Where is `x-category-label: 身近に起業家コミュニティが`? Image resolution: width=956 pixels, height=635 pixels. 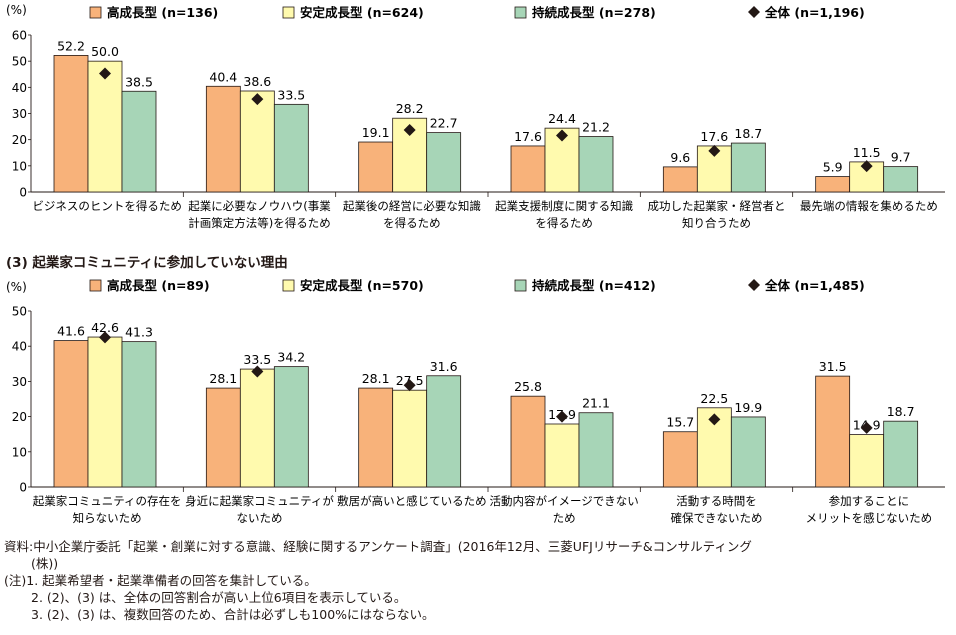
x-category-label: 身近に起業家コミュニティが is located at coordinates (259, 501).